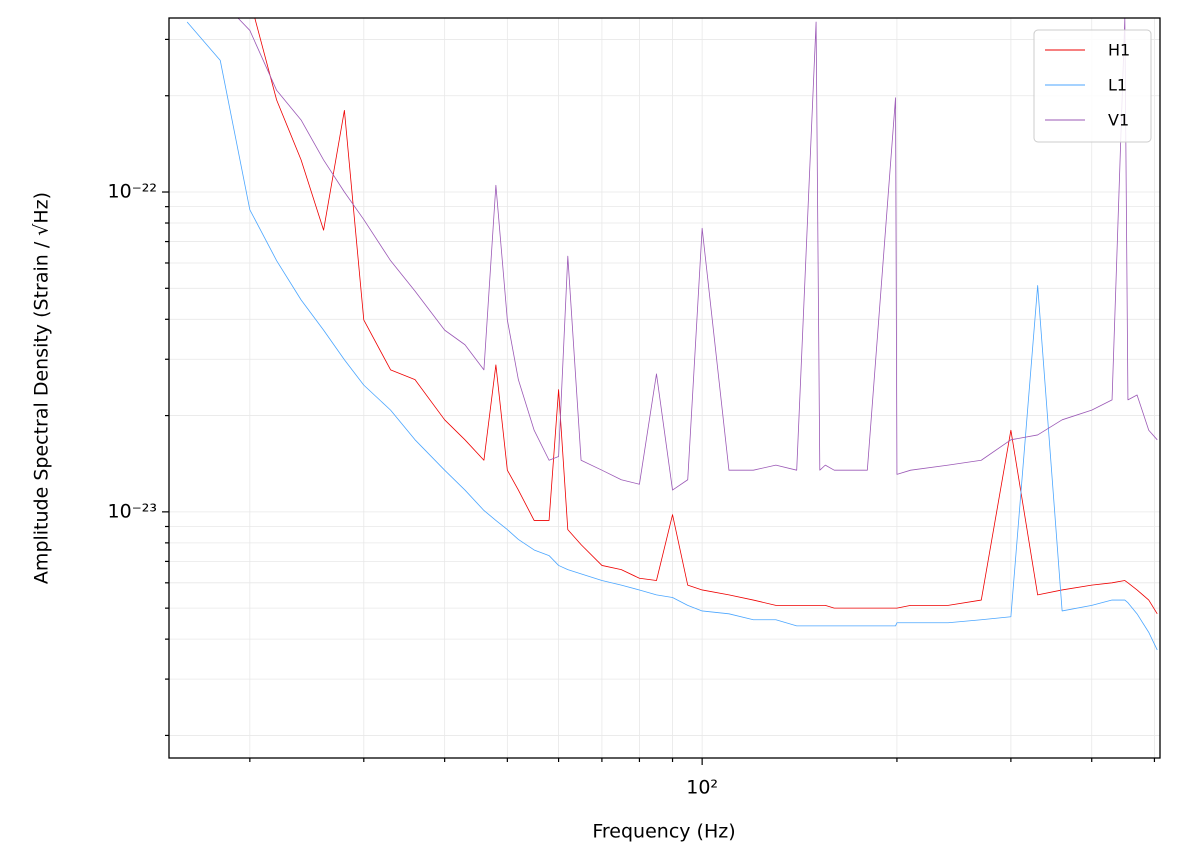  What do you see at coordinates (702, 788) in the screenshot?
I see `x-tick-label: 10²` at bounding box center [702, 788].